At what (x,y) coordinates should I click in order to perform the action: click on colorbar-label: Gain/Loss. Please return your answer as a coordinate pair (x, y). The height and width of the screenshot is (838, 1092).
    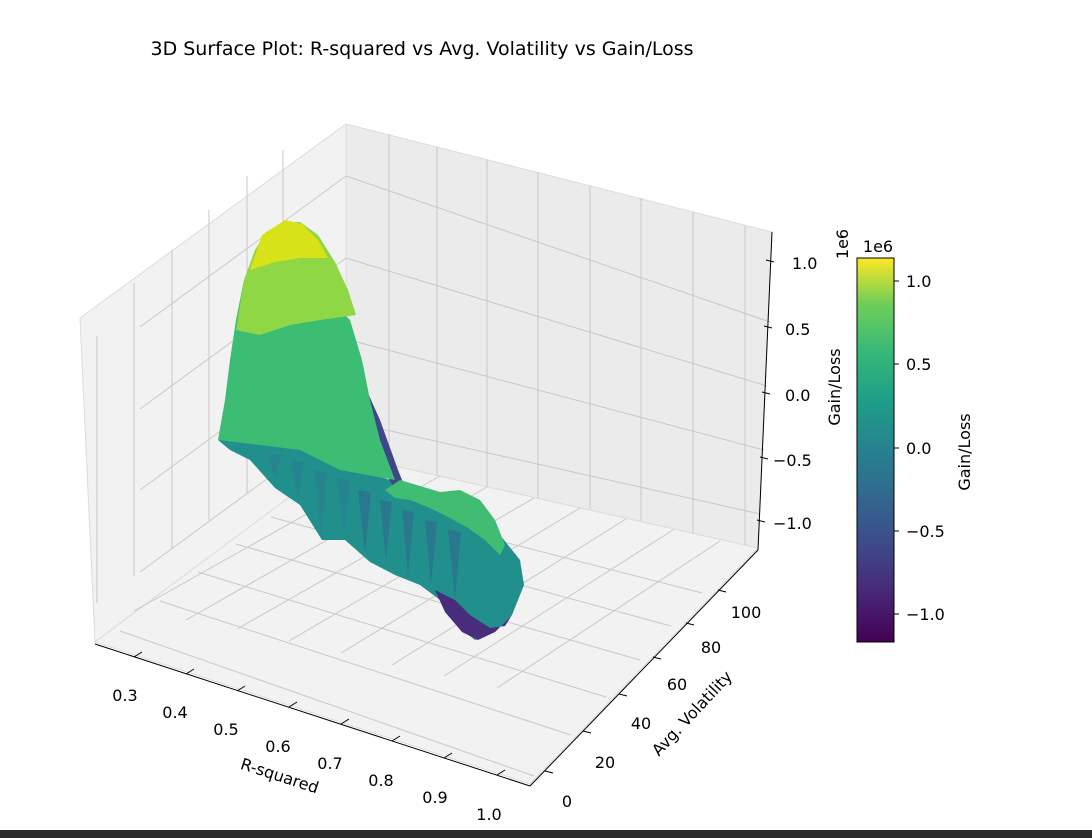
    Looking at the image, I should click on (964, 451).